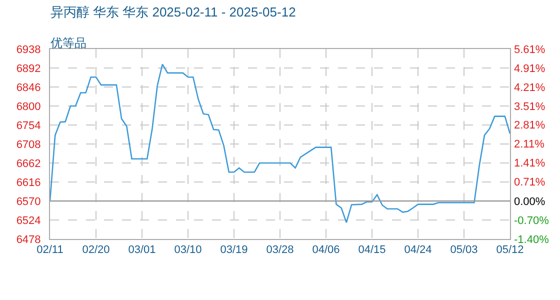  What do you see at coordinates (28, 182) in the screenshot?
I see `y-tick-label: 6616` at bounding box center [28, 182].